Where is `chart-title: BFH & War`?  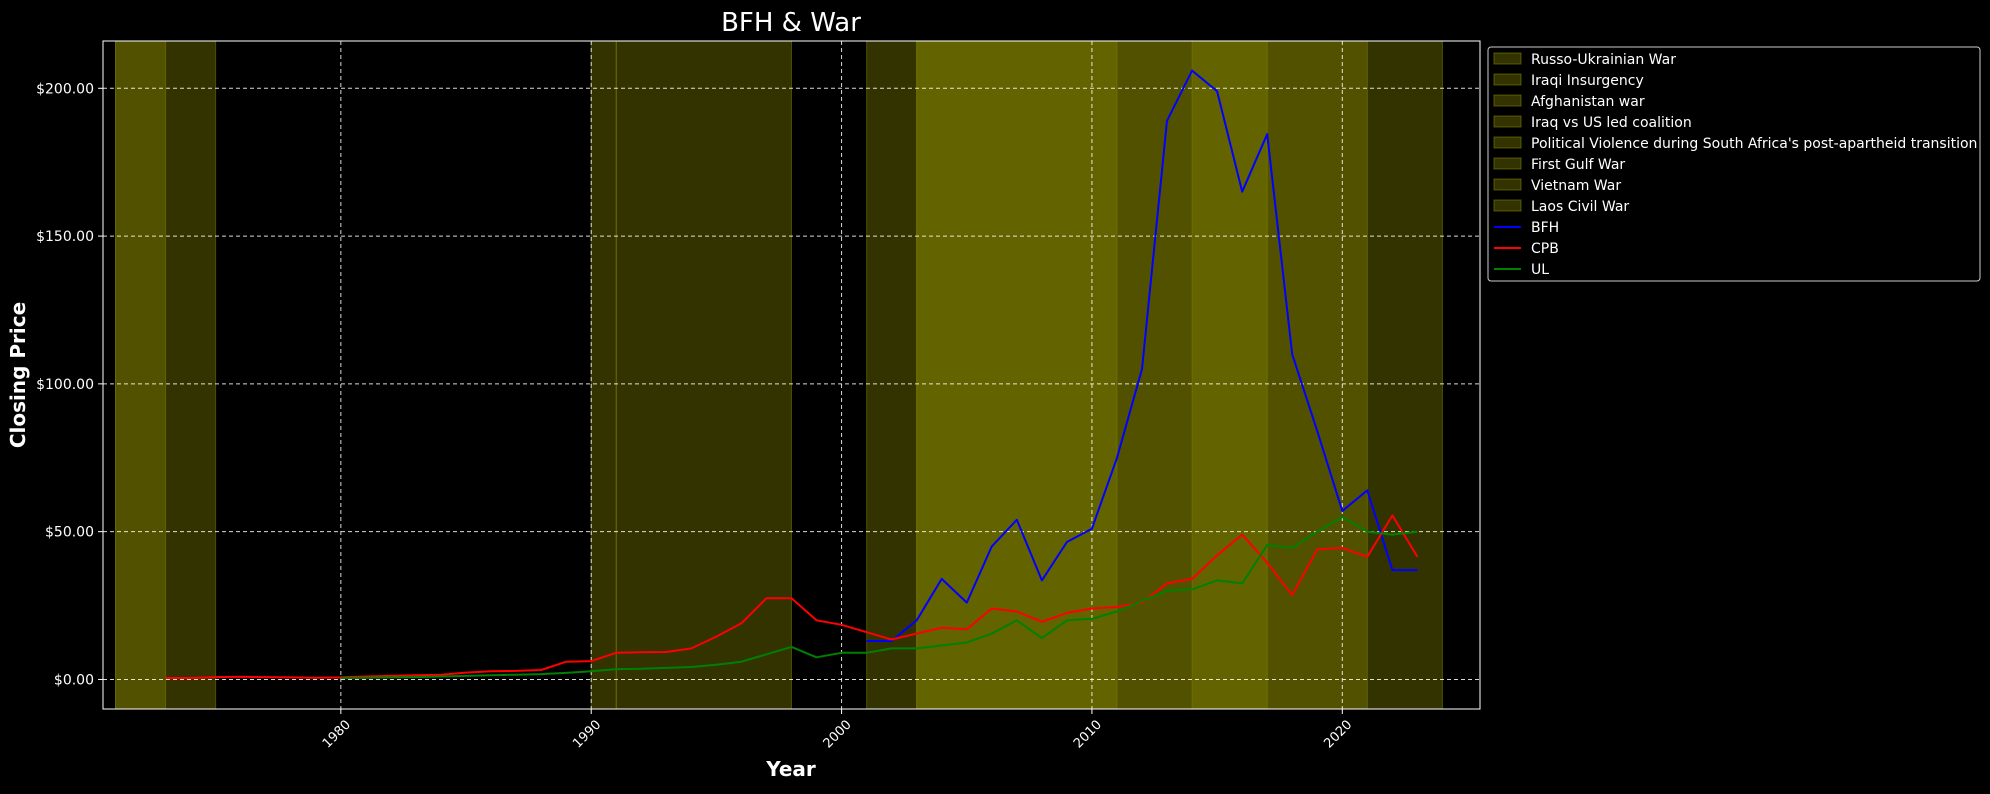
chart-title: BFH & War is located at coordinates (791, 23).